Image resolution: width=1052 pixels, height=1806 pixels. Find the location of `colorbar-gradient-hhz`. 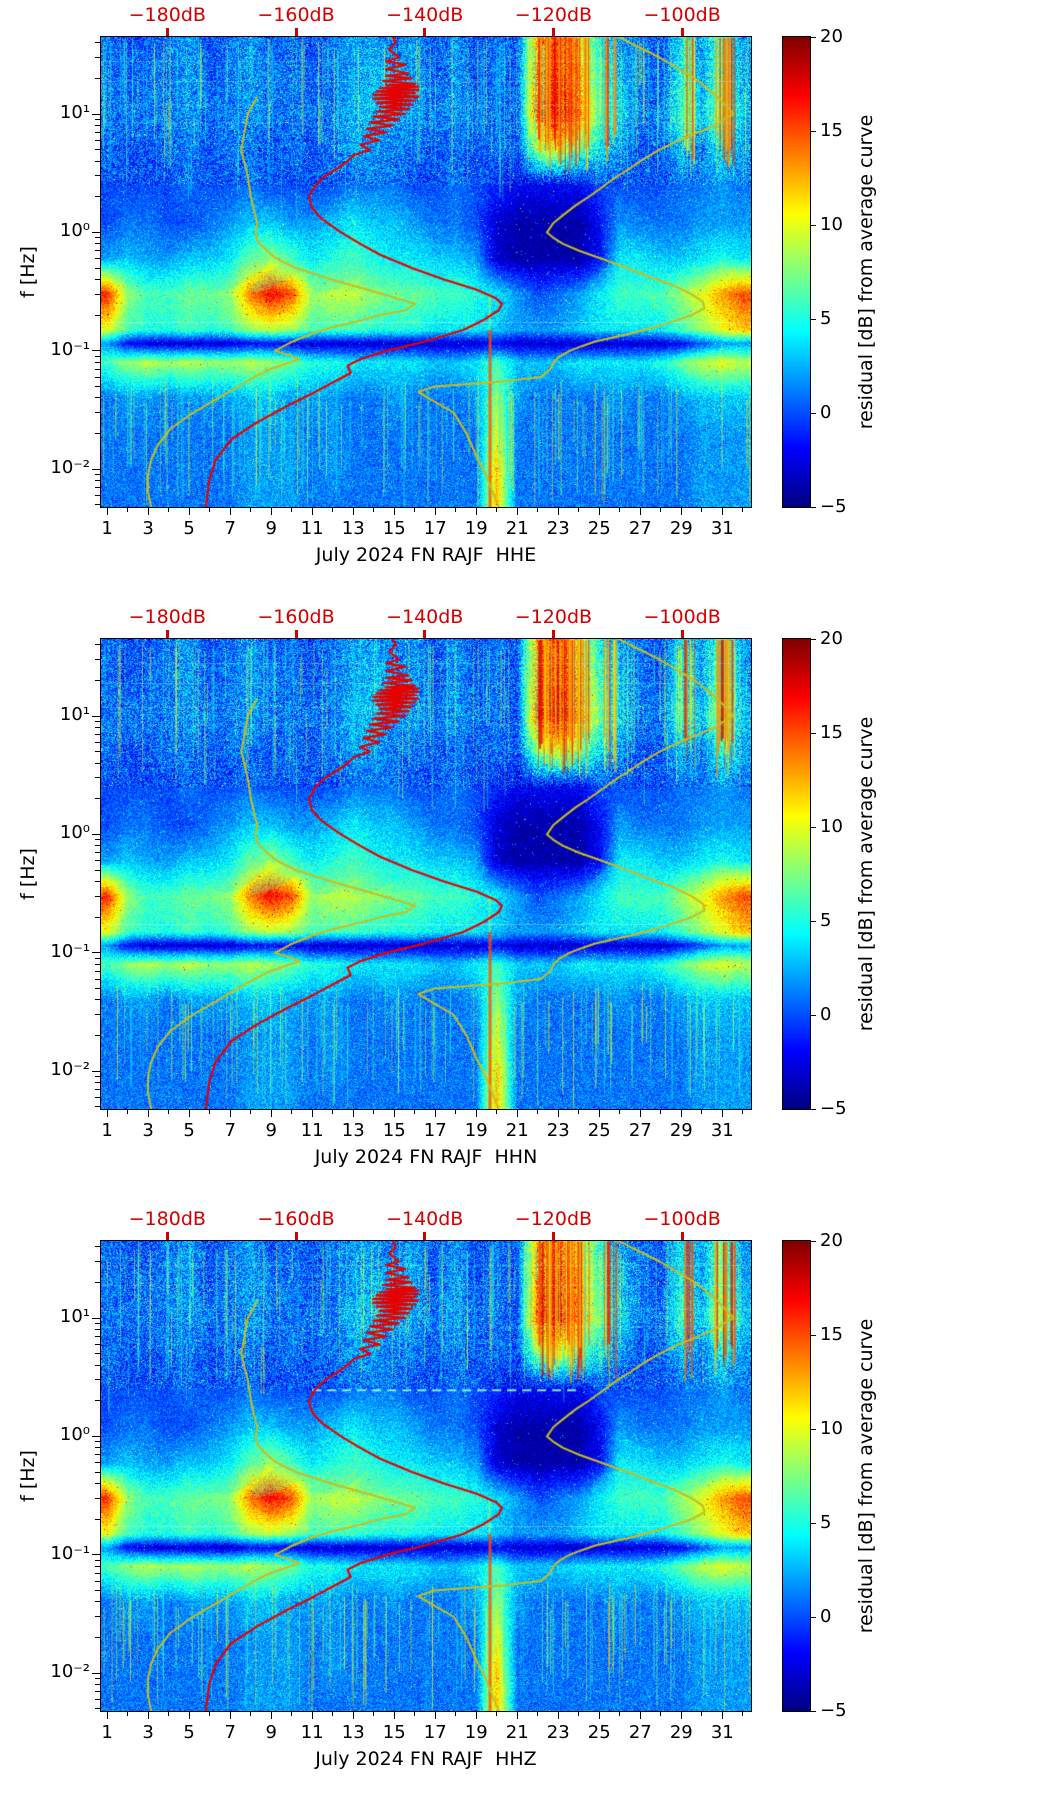

colorbar-gradient-hhz is located at coordinates (796, 1476).